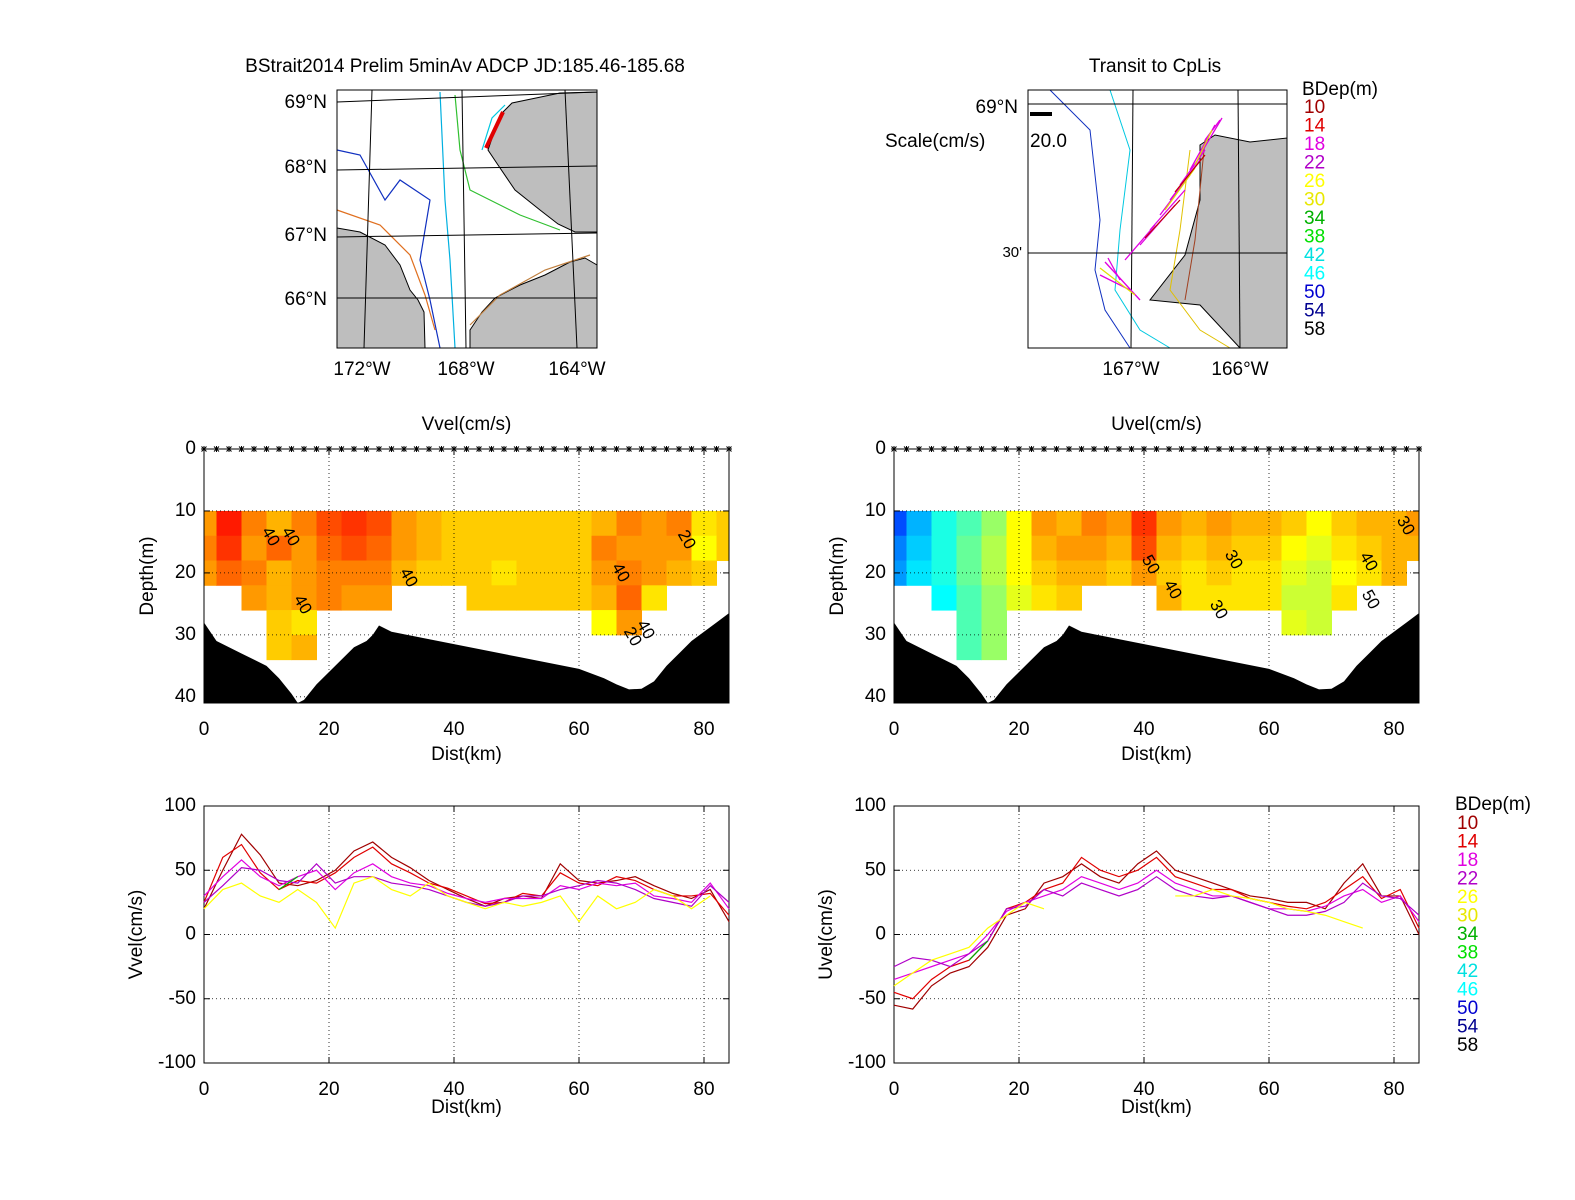 The height and width of the screenshot is (1200, 1575). I want to click on legend-label: 58, so click(1467, 1045).